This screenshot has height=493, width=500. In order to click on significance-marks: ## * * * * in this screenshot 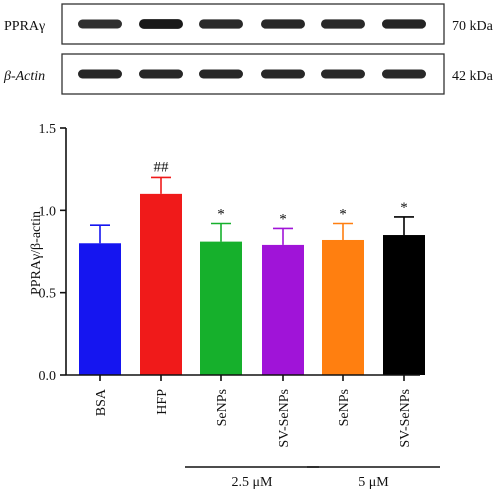, I will do `click(281, 193)`.